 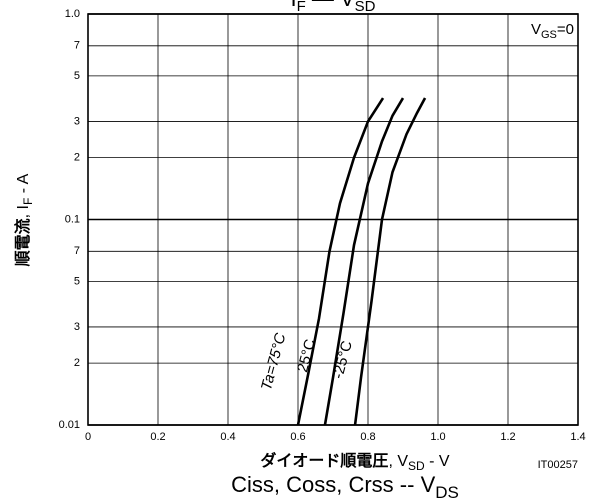 What do you see at coordinates (72, 219) in the screenshot?
I see `y-tick-label: 0.1` at bounding box center [72, 219].